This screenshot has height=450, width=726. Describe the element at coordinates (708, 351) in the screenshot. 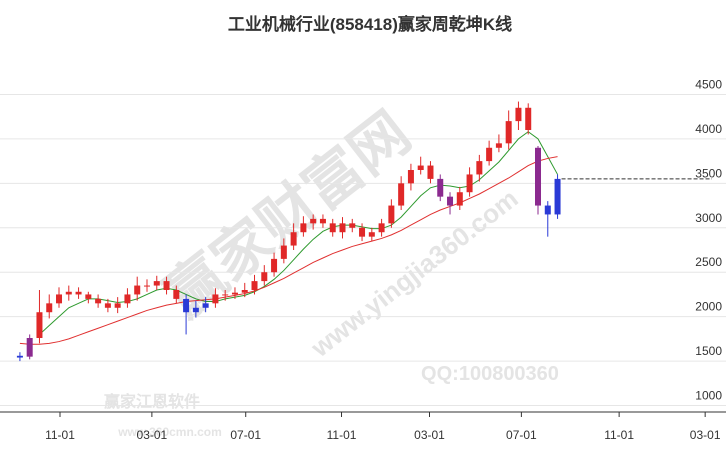

I see `y-tick-label: 1500` at that location.